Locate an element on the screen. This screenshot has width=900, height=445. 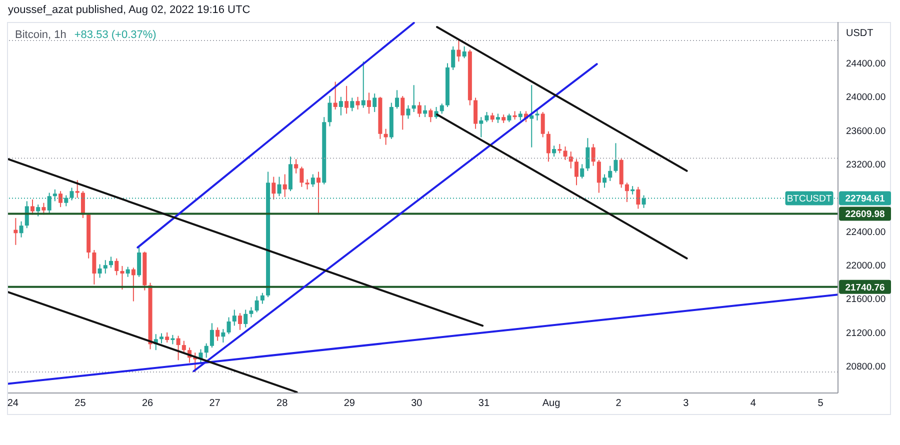
x-tick-label: 27 is located at coordinates (215, 404).